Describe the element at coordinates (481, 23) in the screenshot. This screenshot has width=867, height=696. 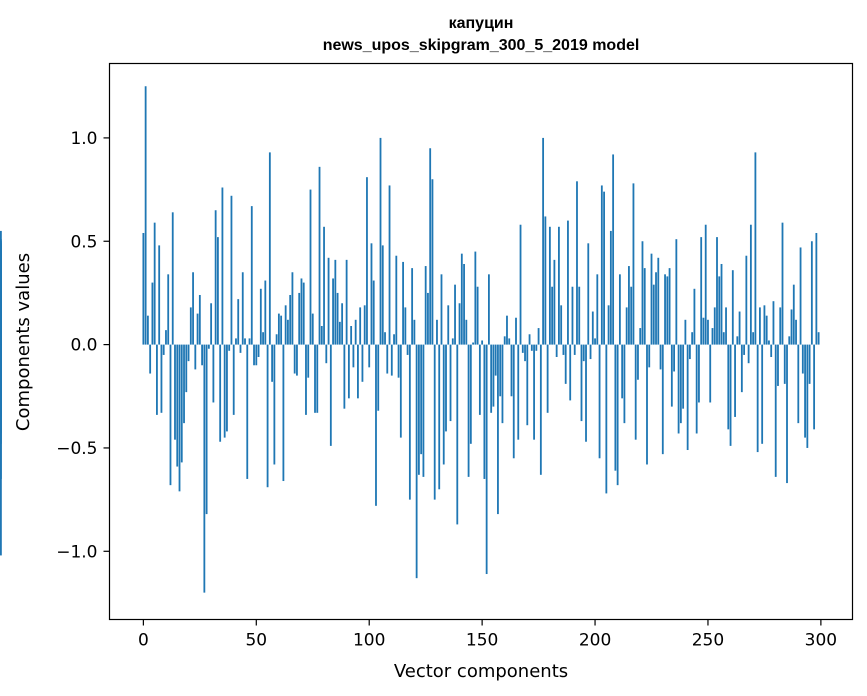
I see `chart-title: капуцин` at that location.